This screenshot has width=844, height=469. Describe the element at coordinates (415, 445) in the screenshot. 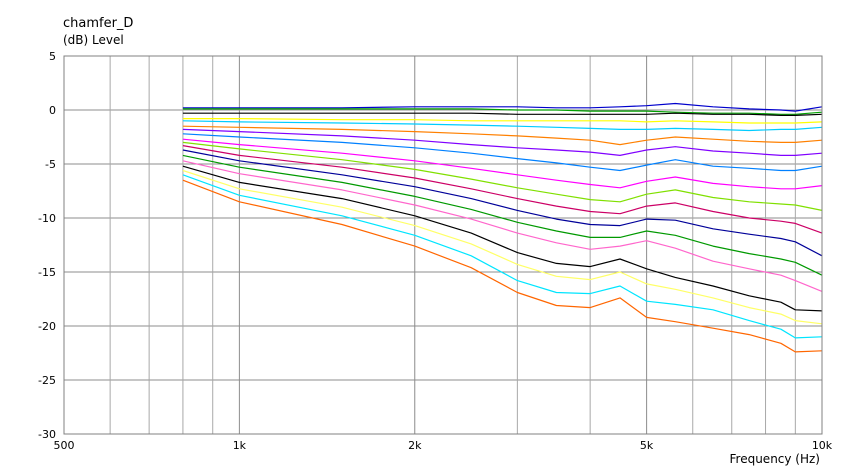

I see `x-tick-label: 2k` at that location.